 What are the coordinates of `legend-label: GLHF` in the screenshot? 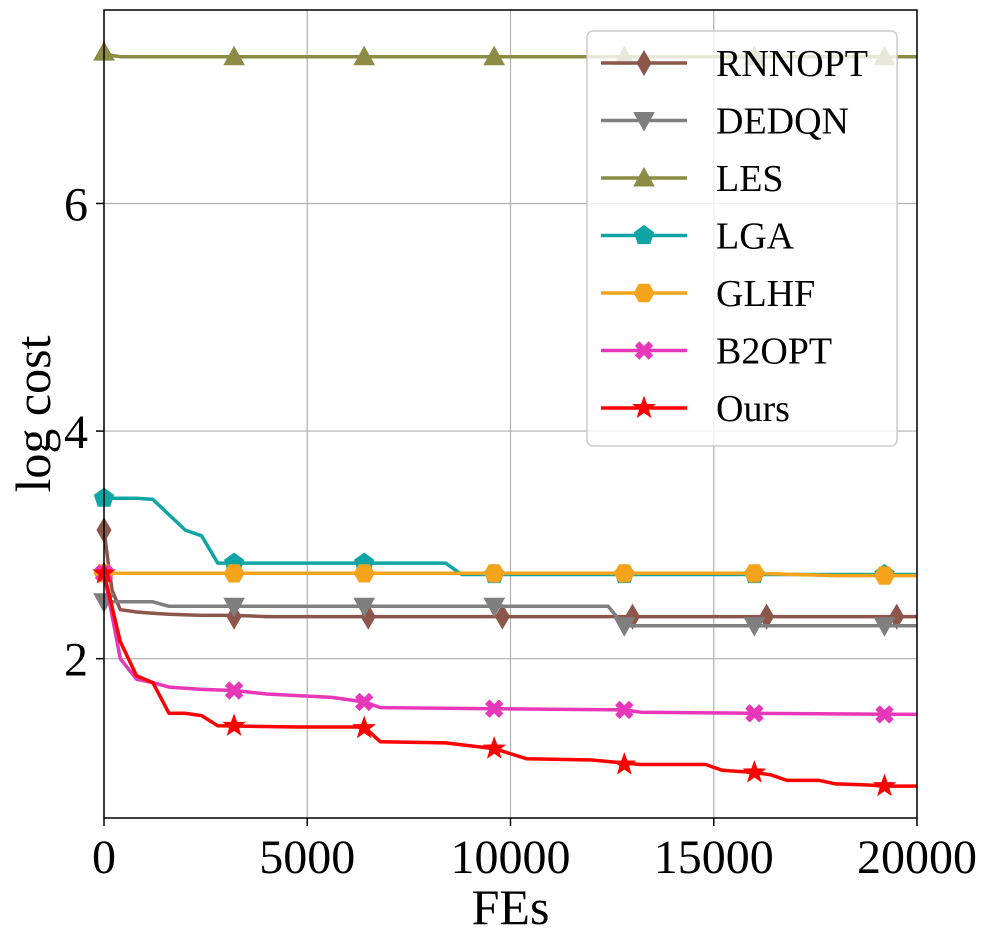 It's located at (765, 294).